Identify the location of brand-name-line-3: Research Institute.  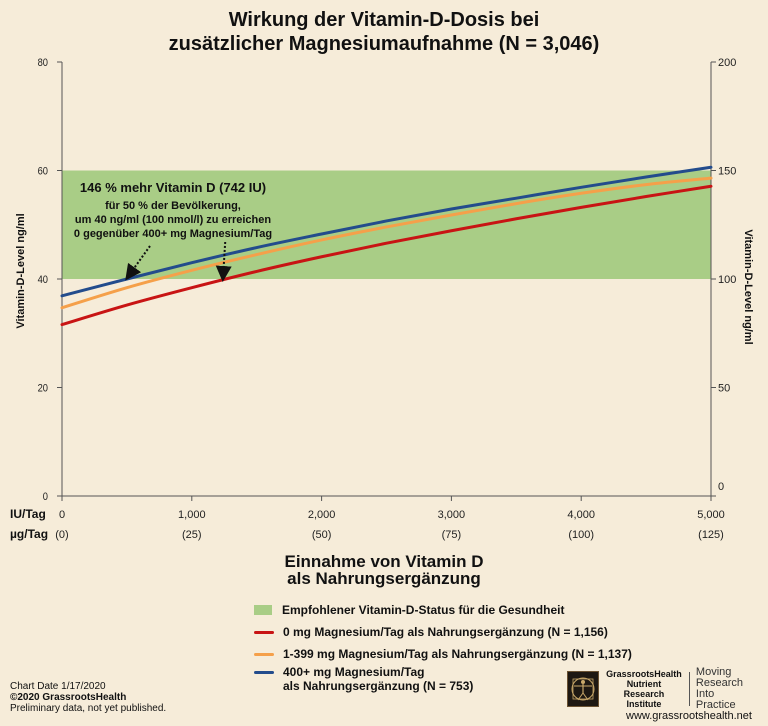
(644, 699).